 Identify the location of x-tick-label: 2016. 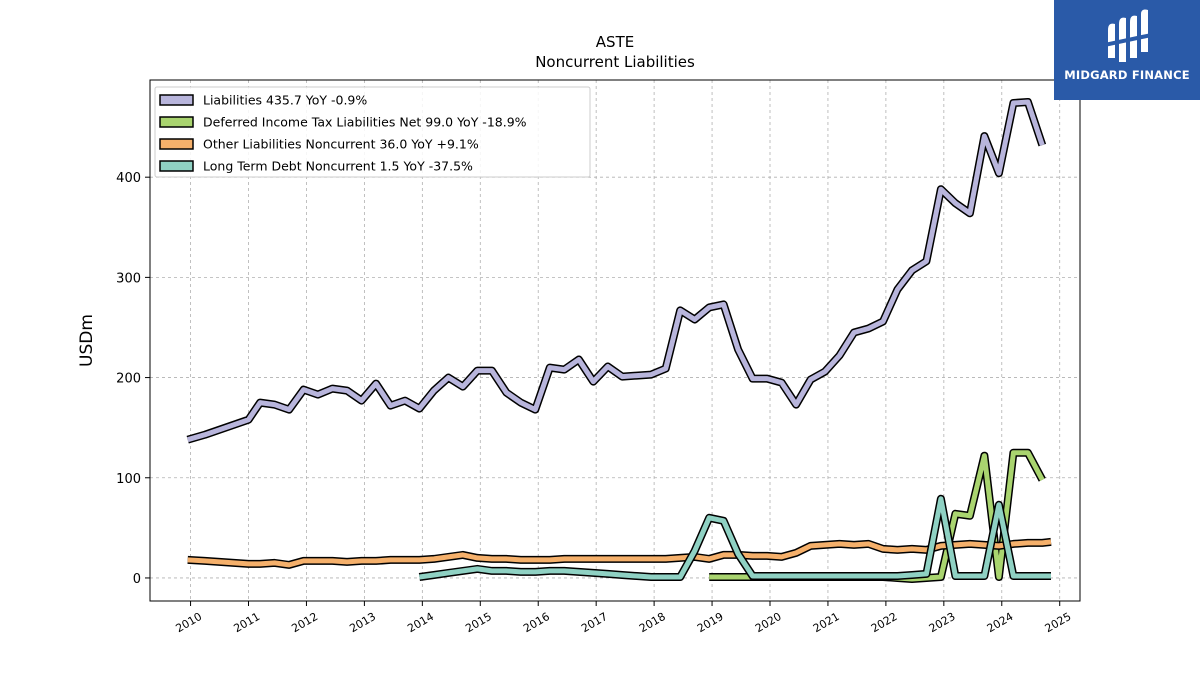
(536, 622).